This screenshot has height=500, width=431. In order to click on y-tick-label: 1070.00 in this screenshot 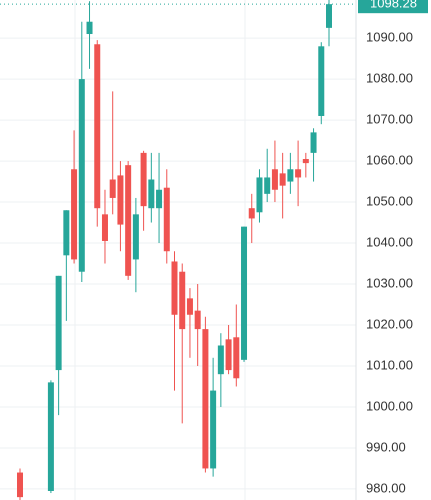, I will do `click(389, 119)`.